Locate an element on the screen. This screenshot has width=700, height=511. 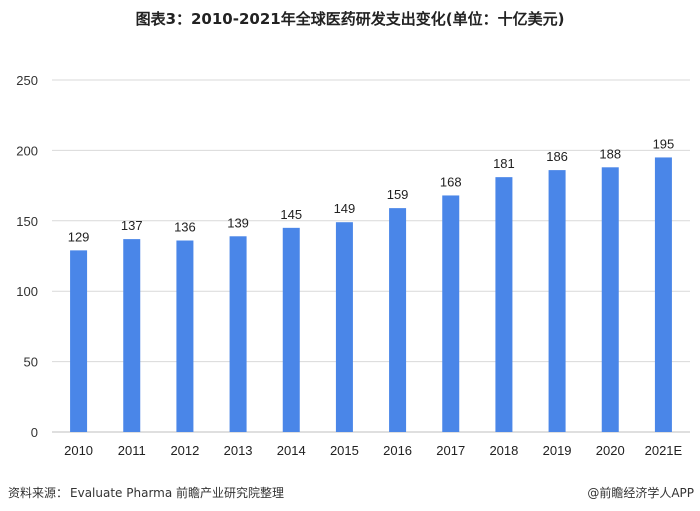
x-tick-label: 2012 is located at coordinates (184, 450).